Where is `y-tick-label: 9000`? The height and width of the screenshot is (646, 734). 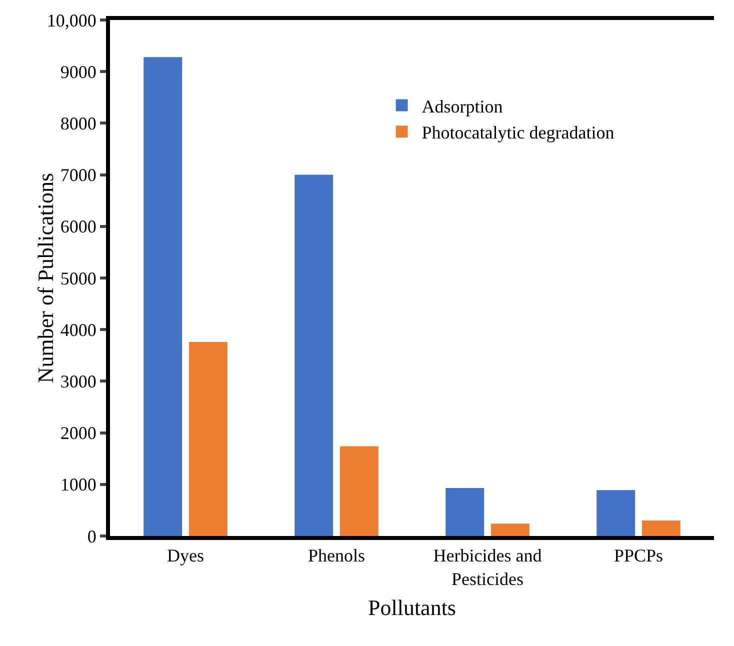
y-tick-label: 9000 is located at coordinates (78, 72).